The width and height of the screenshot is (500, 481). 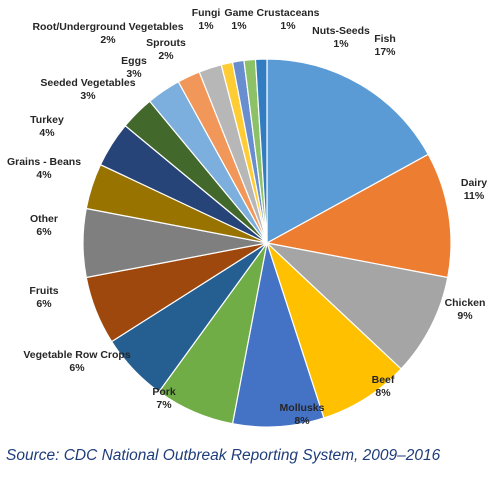 I want to click on label-percent: 17%, so click(x=385, y=52).